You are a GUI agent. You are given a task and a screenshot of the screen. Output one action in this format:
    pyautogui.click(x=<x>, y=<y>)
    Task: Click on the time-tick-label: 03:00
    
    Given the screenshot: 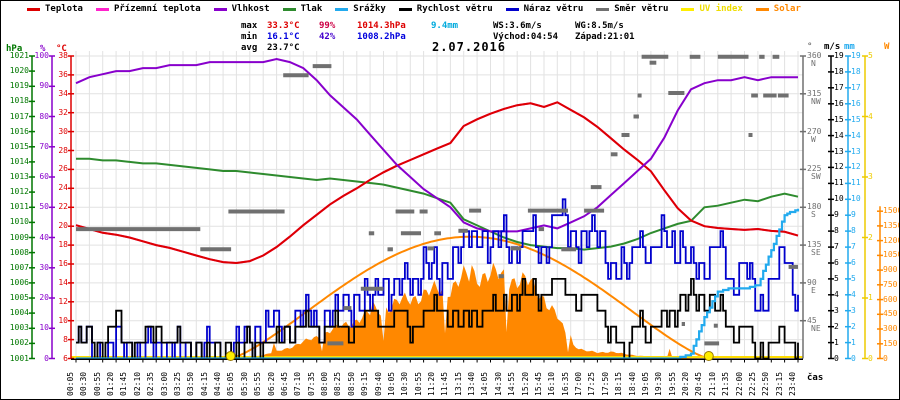 What is the action you would take?
    pyautogui.click(x=164, y=383)
    